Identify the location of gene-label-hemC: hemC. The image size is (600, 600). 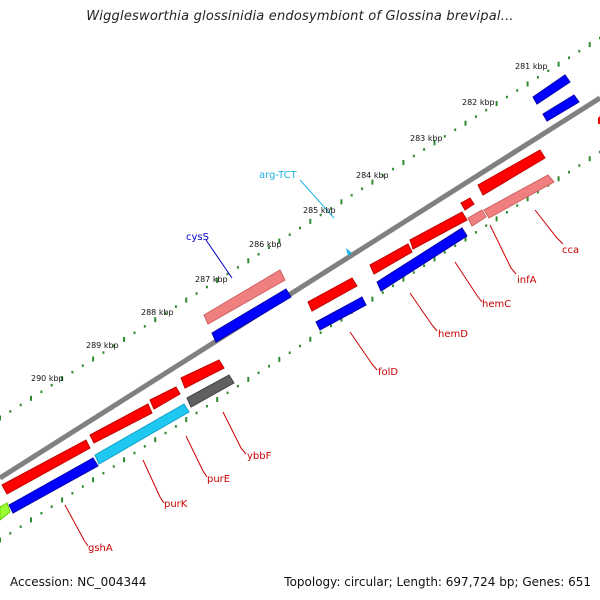
(496, 304).